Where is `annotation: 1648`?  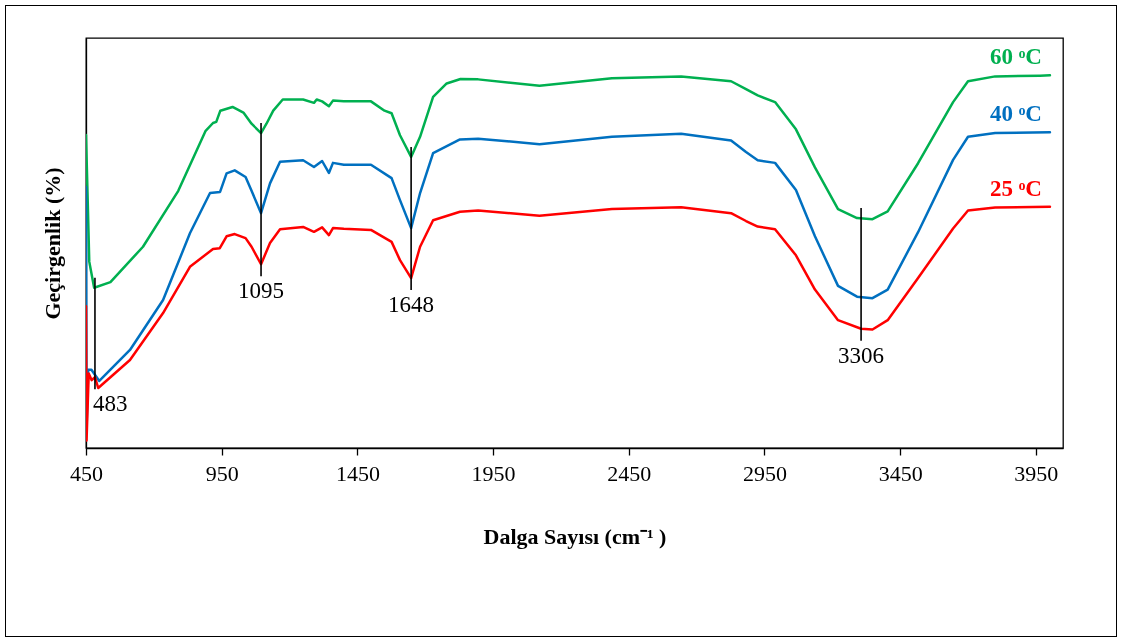
annotation: 1648 is located at coordinates (411, 305).